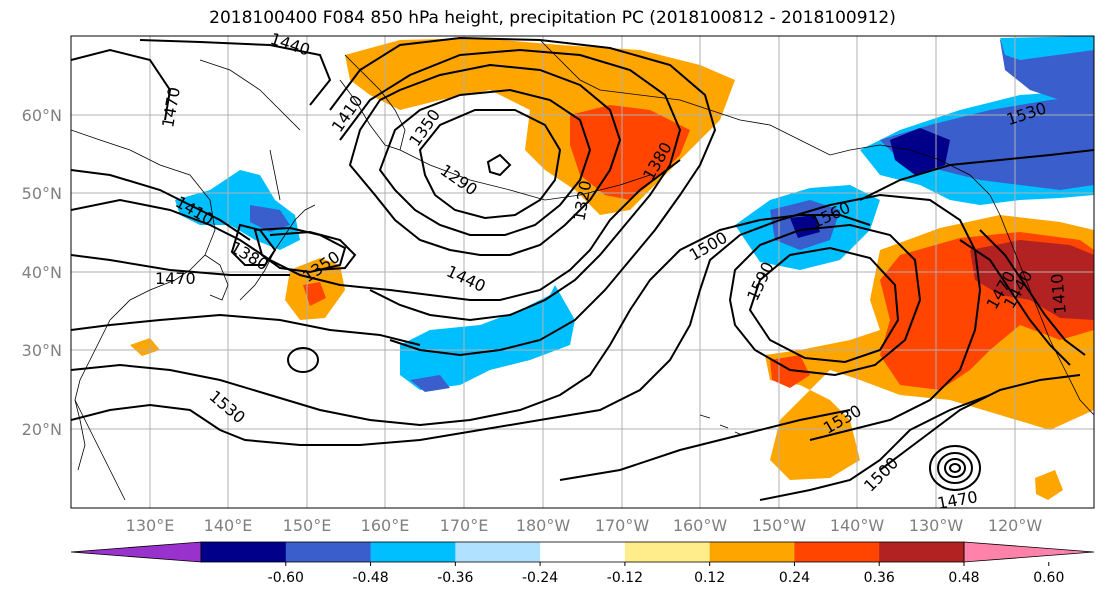  Describe the element at coordinates (805, 226) in the screenshot. I see `neg-region-central-pacific-max` at that location.